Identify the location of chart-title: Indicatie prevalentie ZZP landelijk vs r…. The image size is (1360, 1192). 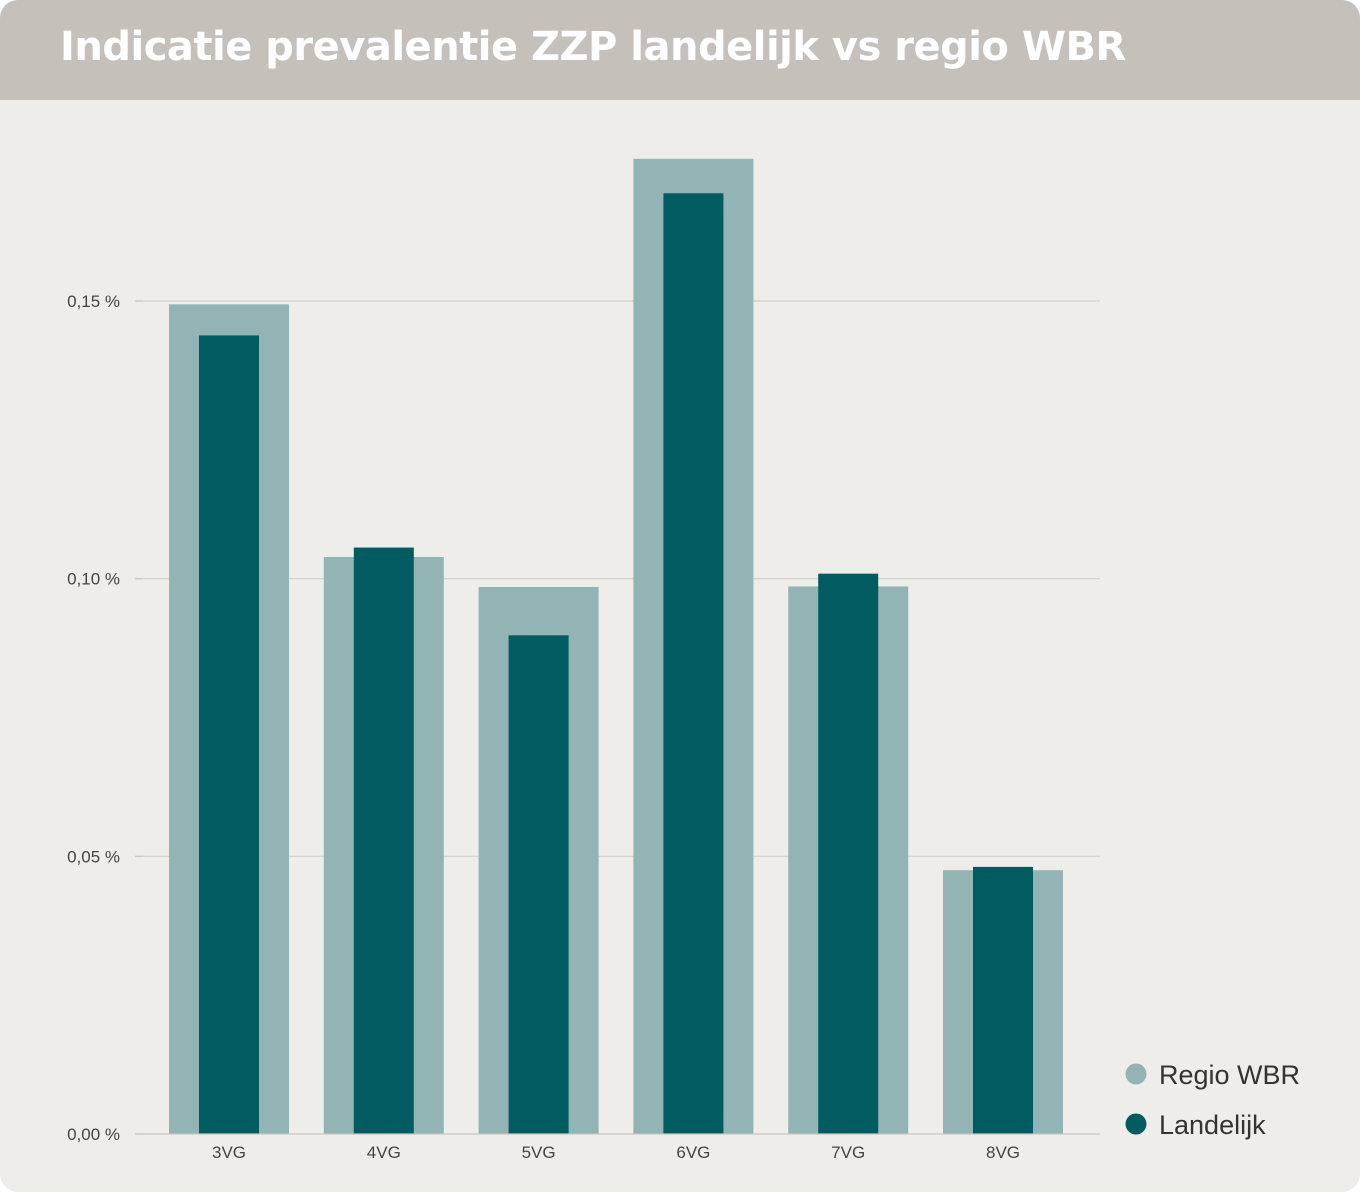
(593, 47).